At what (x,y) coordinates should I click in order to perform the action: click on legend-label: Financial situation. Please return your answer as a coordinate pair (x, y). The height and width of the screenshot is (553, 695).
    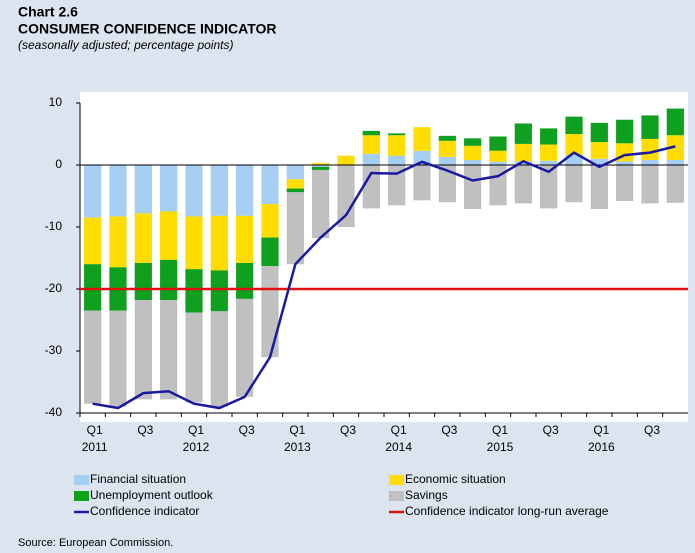
    Looking at the image, I should click on (138, 479).